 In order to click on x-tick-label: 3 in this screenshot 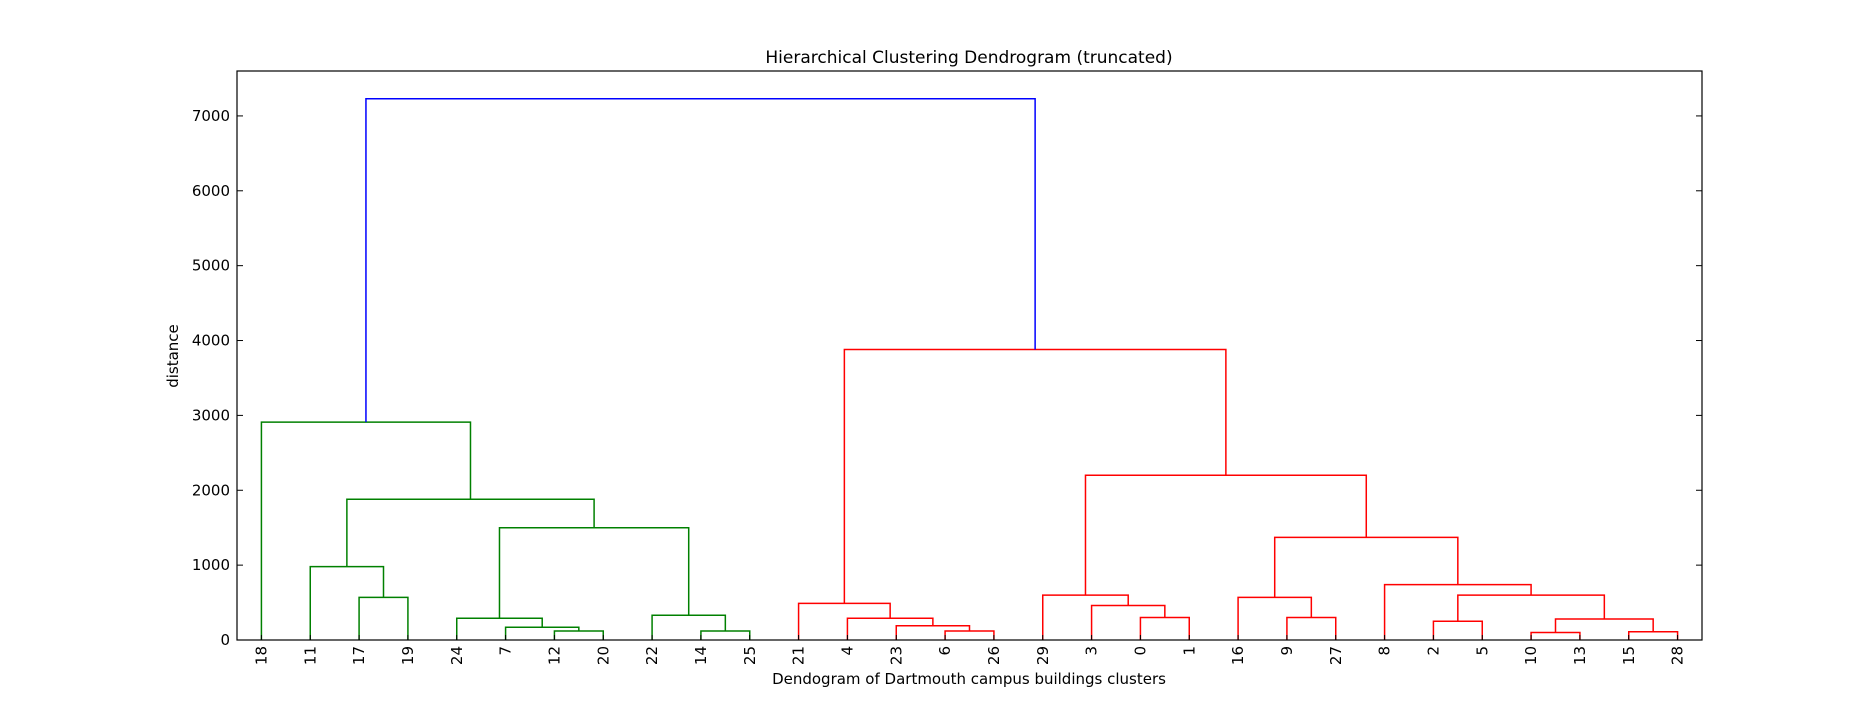, I will do `click(1092, 651)`.